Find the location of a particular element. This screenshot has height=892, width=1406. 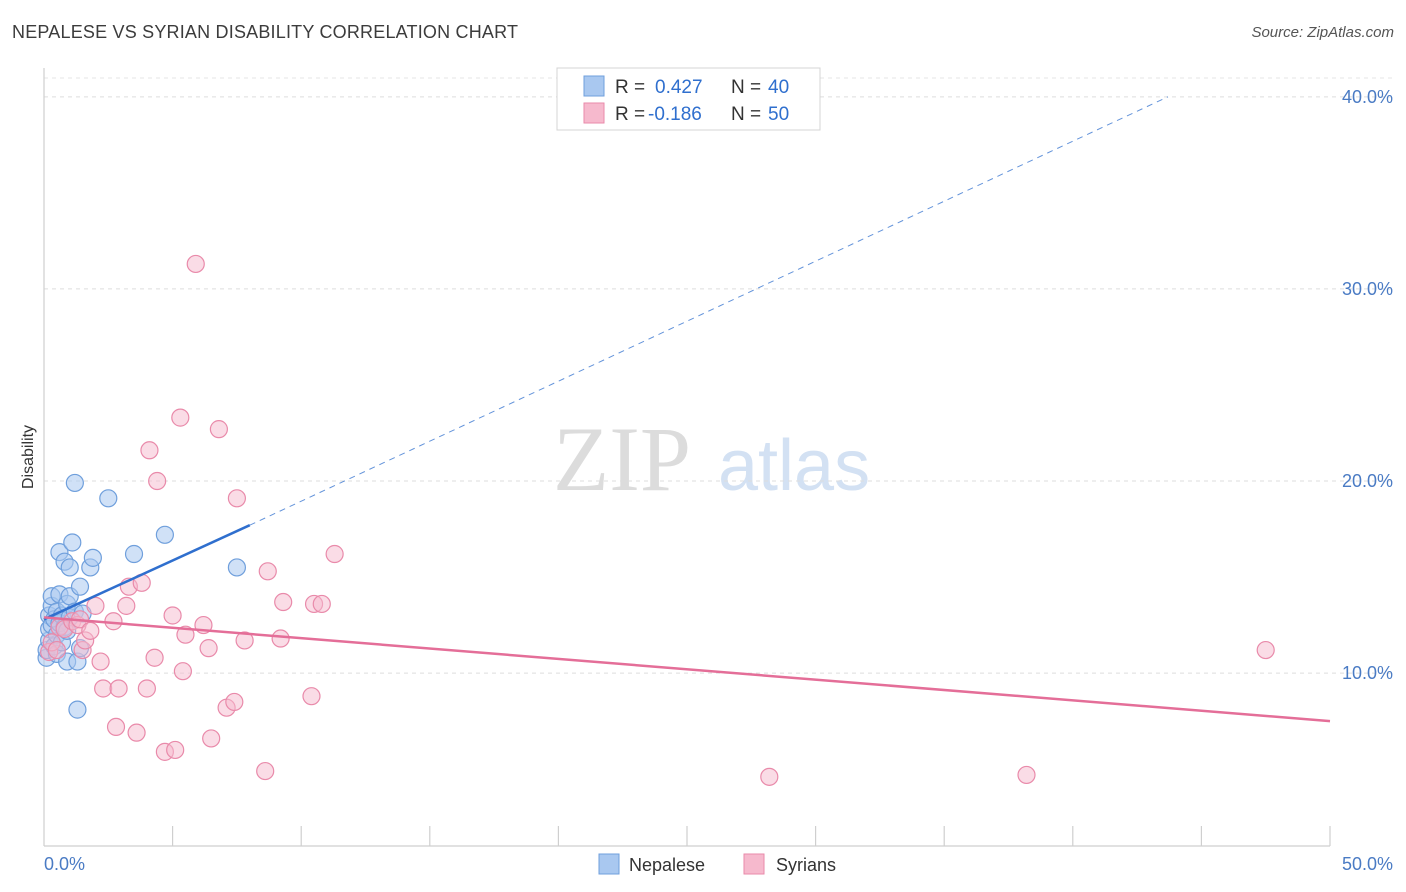

y-tick-label: 30.0% is located at coordinates (1367, 289).